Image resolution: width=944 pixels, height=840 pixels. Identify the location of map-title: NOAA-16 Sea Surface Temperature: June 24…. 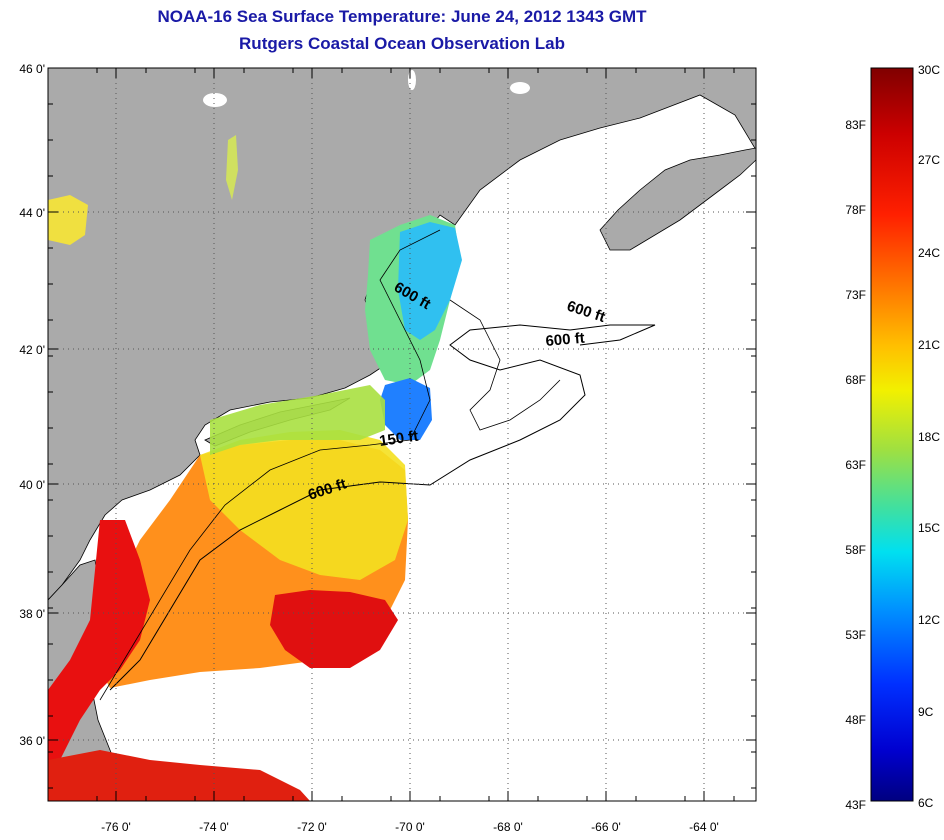
(402, 16).